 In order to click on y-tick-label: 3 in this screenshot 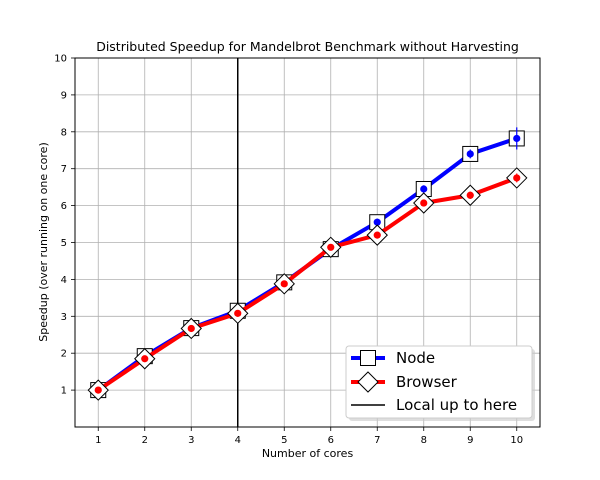, I will do `click(64, 317)`.